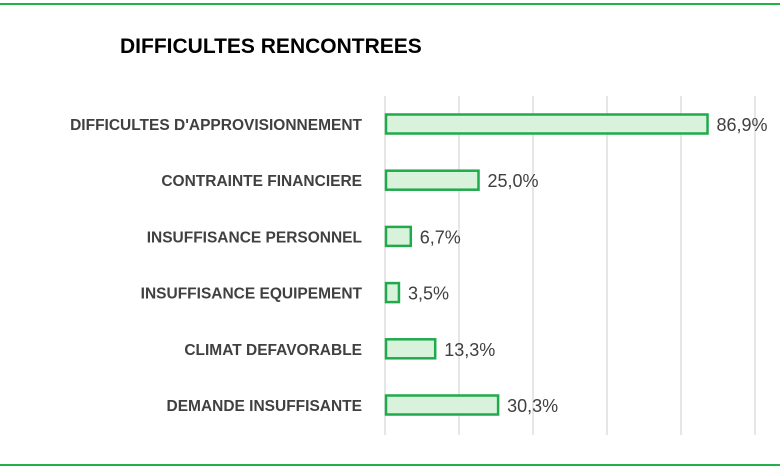 The height and width of the screenshot is (470, 780). I want to click on category-label-5: DEMANDE INSUFFISANTE, so click(264, 406).